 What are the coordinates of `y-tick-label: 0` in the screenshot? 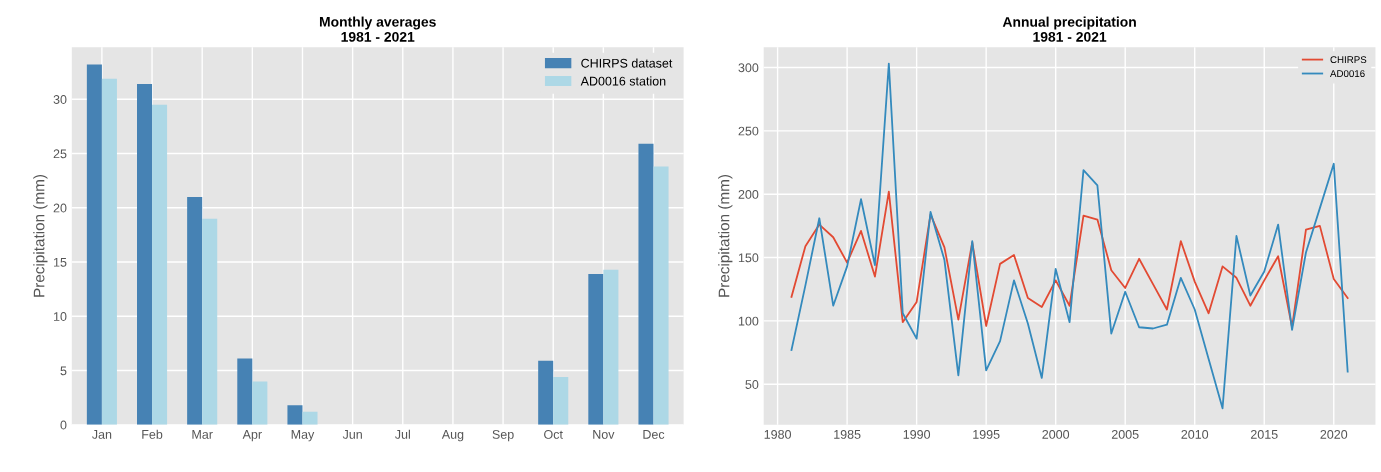 It's located at (63, 425).